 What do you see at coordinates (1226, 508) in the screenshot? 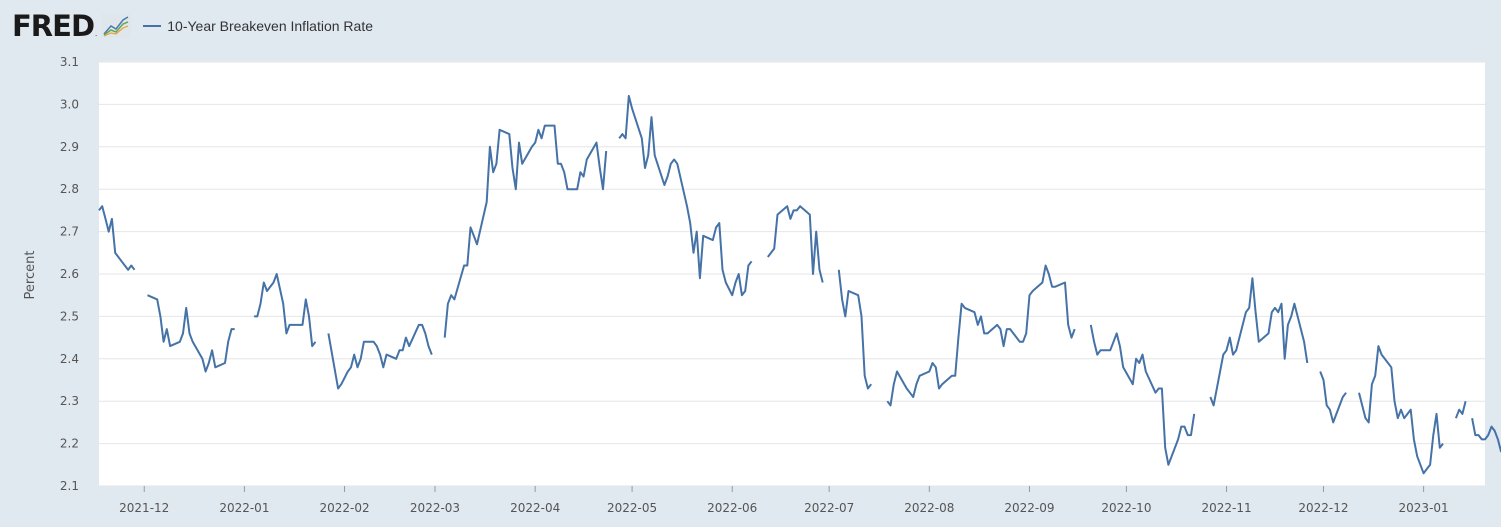
I see `x-tick-label: 2022-11` at bounding box center [1226, 508].